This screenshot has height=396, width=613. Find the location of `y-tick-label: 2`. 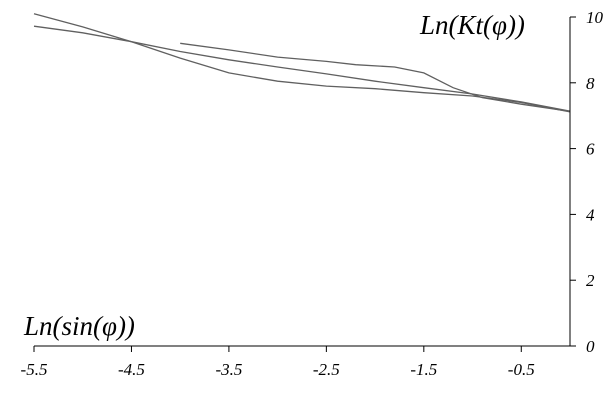

y-tick-label: 2 is located at coordinates (590, 280).